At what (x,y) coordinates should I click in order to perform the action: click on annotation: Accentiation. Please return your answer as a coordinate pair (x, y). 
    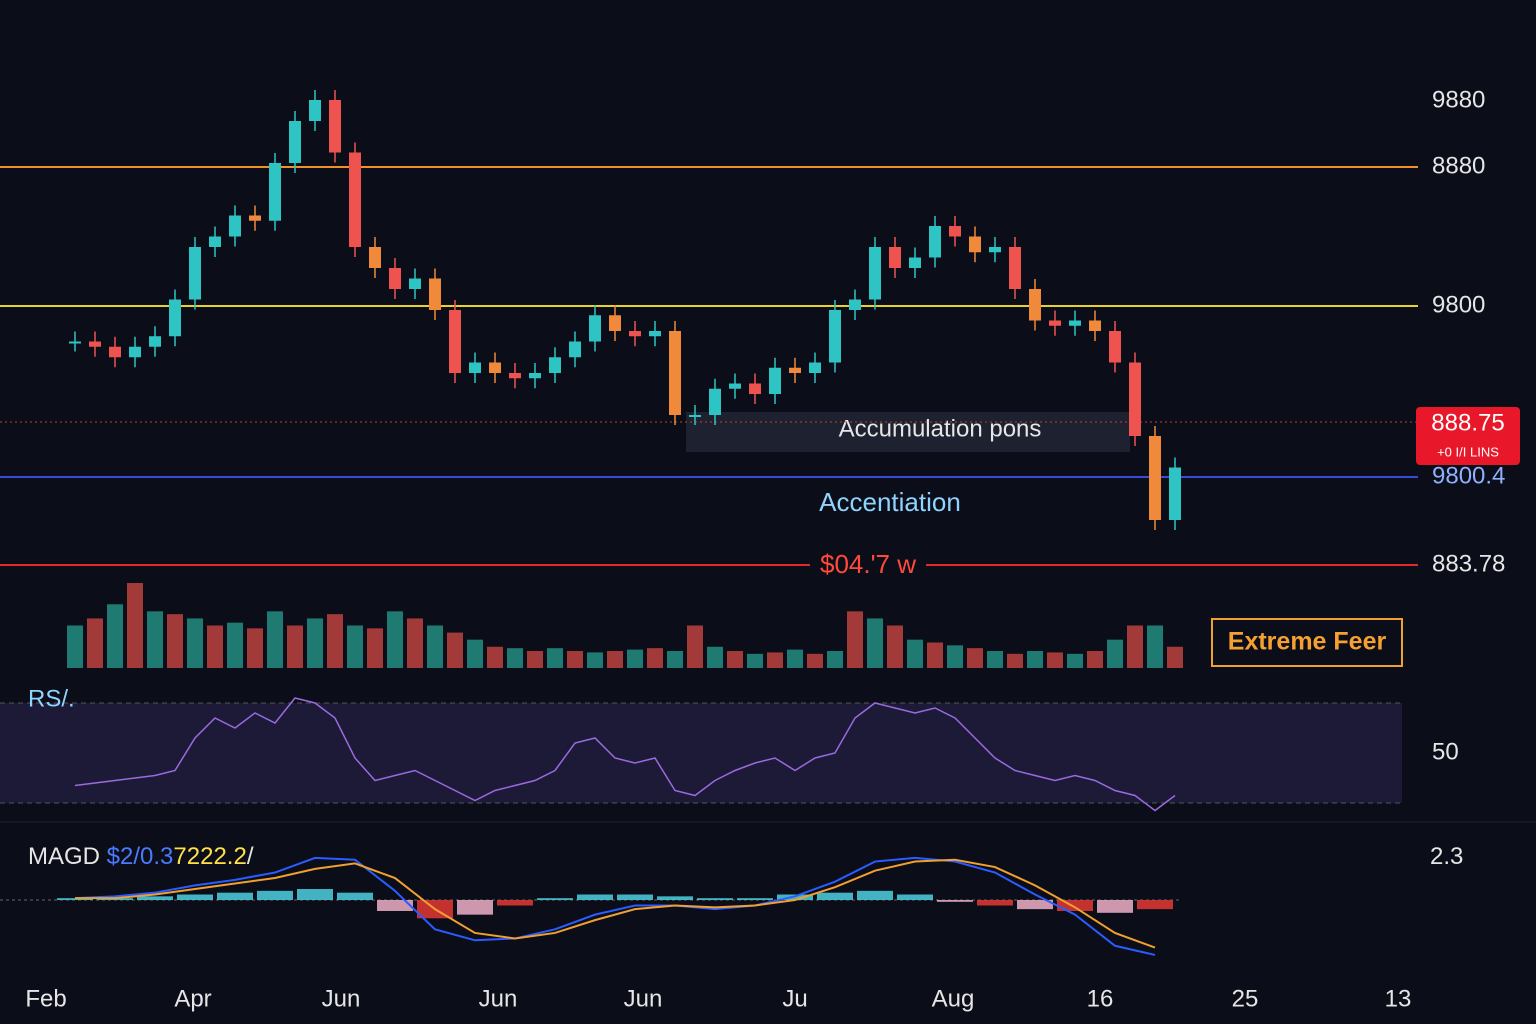
    Looking at the image, I should click on (890, 502).